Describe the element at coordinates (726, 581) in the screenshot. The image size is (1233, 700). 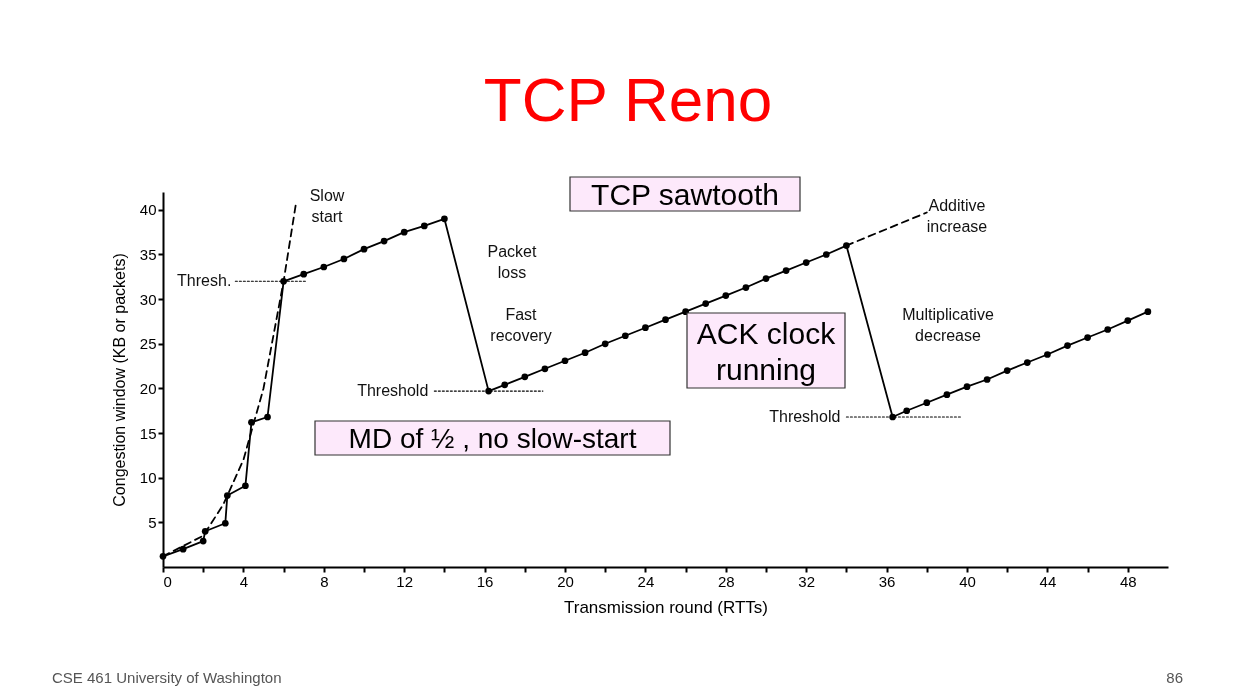
I see `x-tick-label: 28` at that location.